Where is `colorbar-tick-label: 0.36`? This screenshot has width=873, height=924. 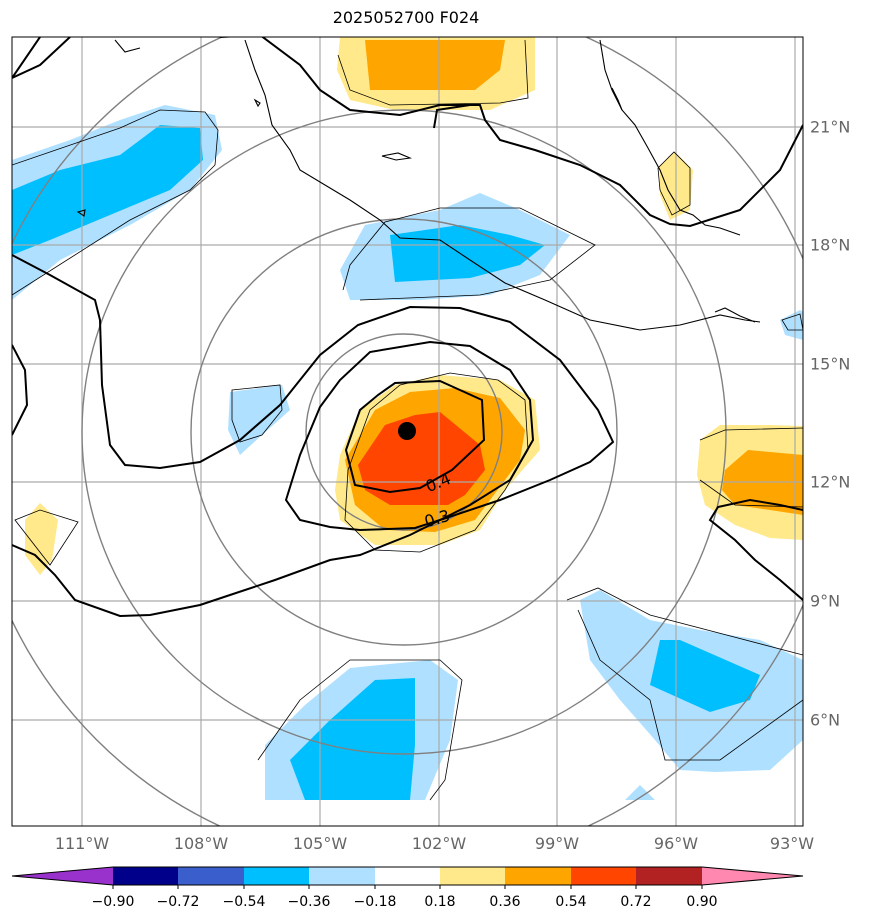
colorbar-tick-label: 0.36 is located at coordinates (505, 902).